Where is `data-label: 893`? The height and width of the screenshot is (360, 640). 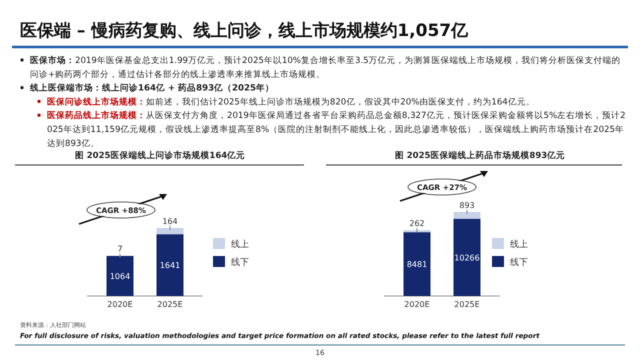 data-label: 893 is located at coordinates (467, 205).